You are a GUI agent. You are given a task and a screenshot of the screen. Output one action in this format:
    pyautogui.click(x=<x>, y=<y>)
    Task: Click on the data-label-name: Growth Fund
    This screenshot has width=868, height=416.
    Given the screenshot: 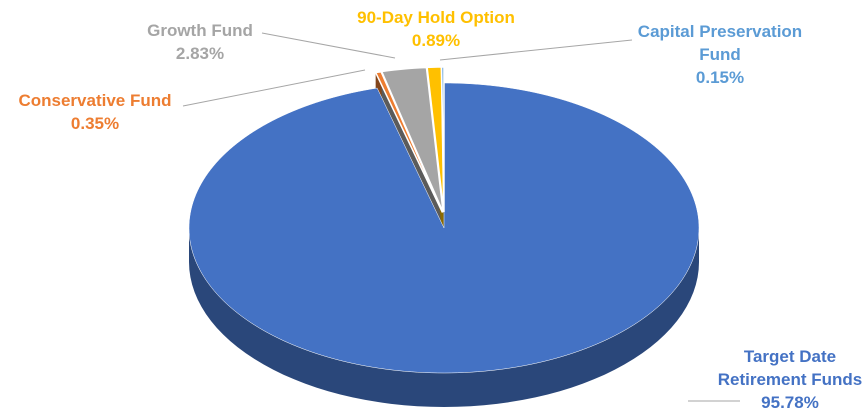 What is the action you would take?
    pyautogui.click(x=200, y=30)
    